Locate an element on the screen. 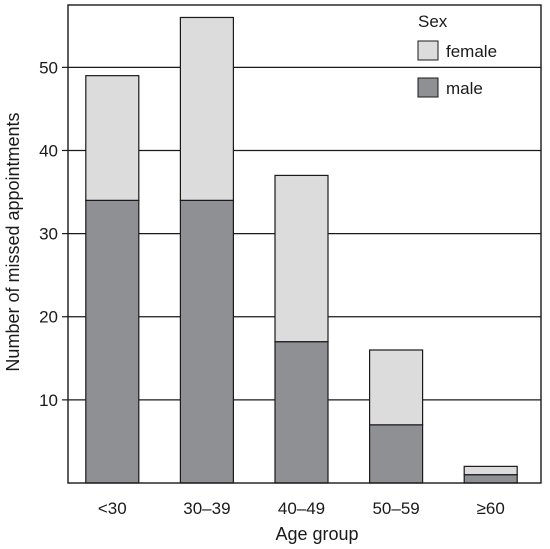 The height and width of the screenshot is (549, 550). legend-label-female: female is located at coordinates (471, 51).